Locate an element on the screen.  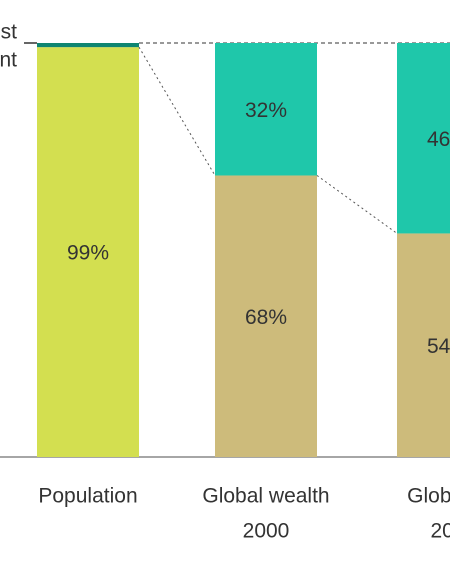
value-label: 46% is located at coordinates (438, 139).